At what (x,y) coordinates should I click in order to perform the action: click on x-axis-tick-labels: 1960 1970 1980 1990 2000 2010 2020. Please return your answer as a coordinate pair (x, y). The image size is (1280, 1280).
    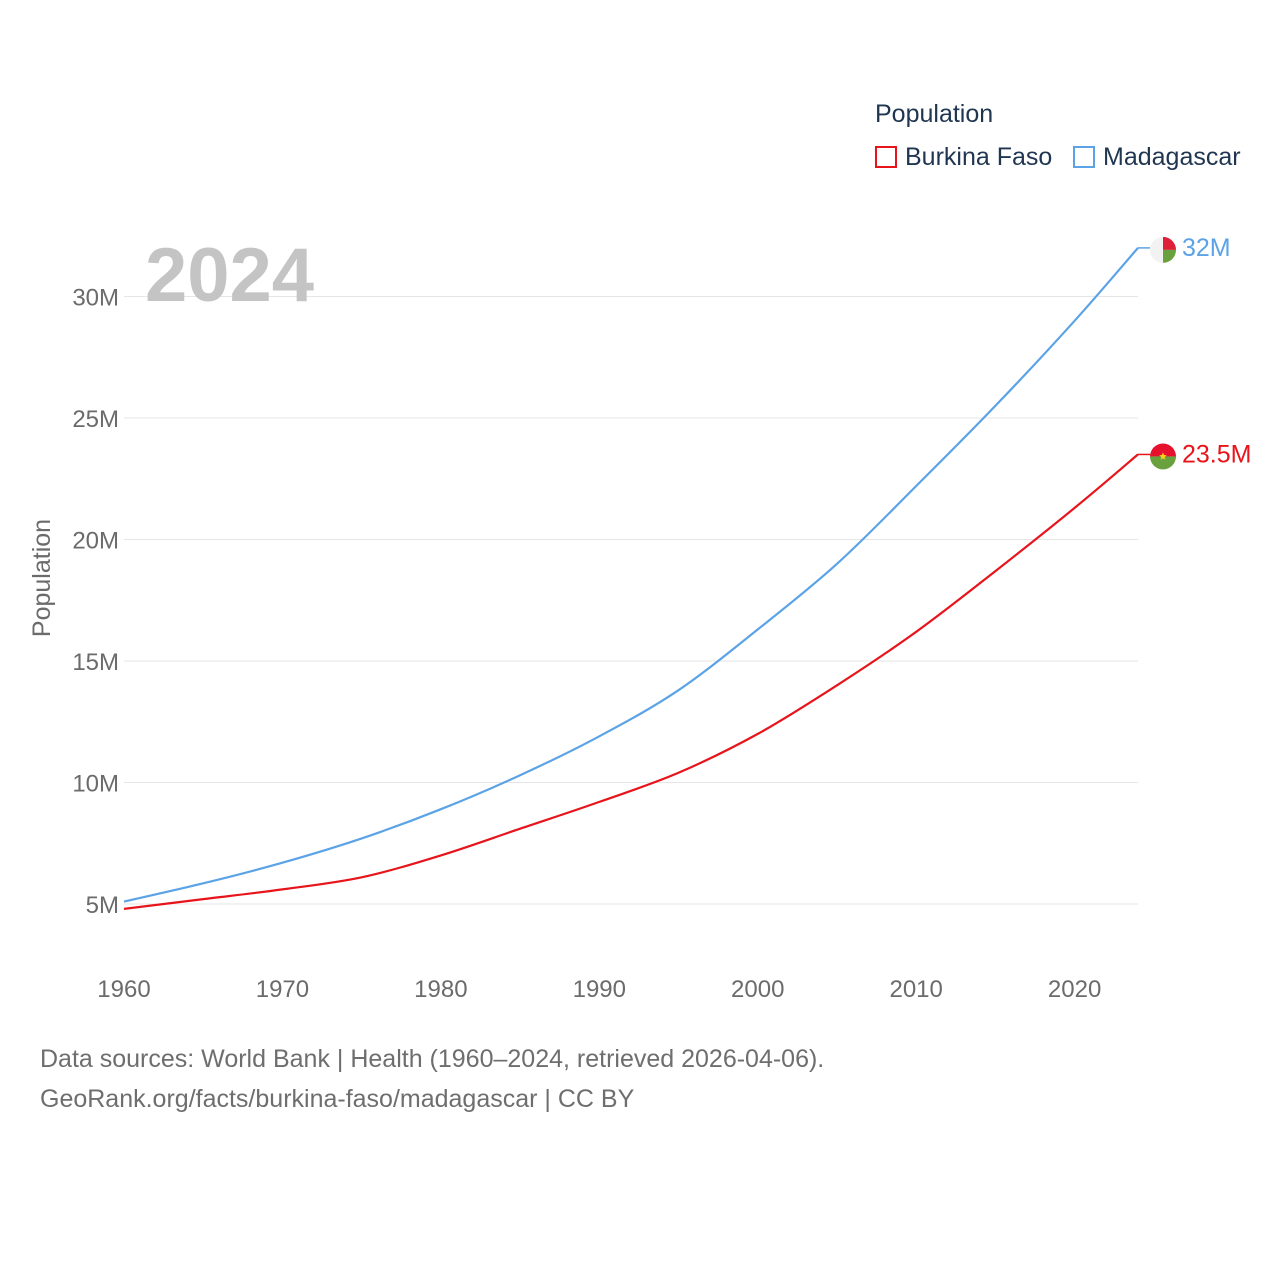
    Looking at the image, I should click on (599, 989).